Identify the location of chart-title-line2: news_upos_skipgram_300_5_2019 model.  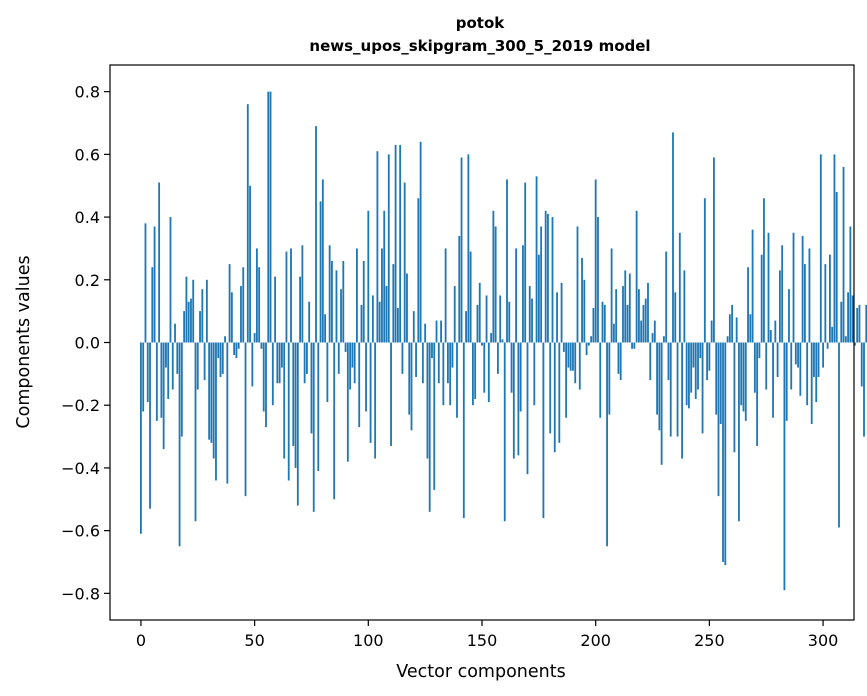
(479, 46).